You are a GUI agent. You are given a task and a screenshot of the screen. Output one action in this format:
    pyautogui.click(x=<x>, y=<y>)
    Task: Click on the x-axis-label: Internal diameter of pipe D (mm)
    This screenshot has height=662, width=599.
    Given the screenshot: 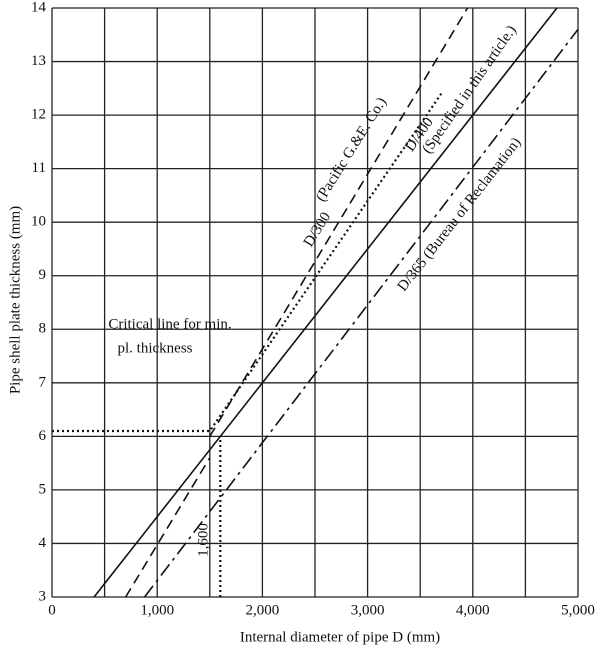 What is the action you would take?
    pyautogui.click(x=340, y=637)
    